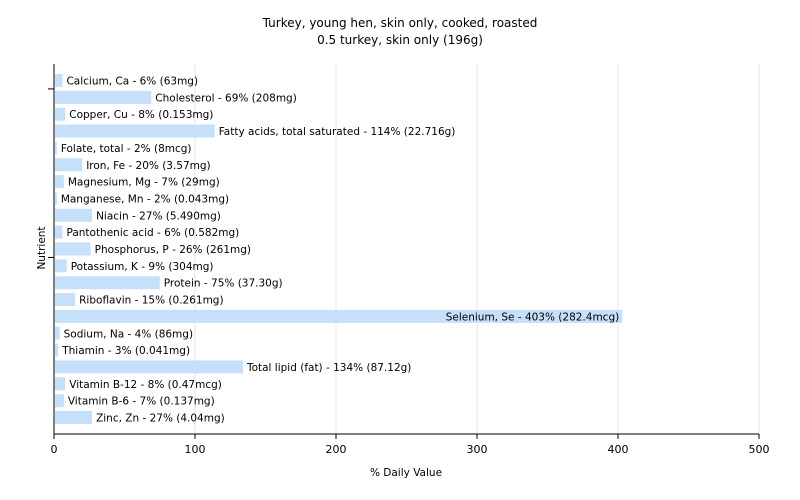 Image resolution: width=800 pixels, height=500 pixels. What do you see at coordinates (128, 334) in the screenshot?
I see `bar-label: Sodium, Na - 4% (86mg)` at bounding box center [128, 334].